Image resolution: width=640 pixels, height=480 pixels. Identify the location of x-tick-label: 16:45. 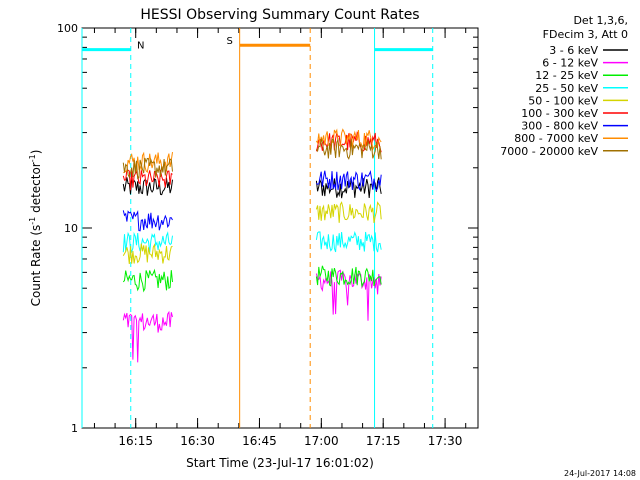
(259, 441).